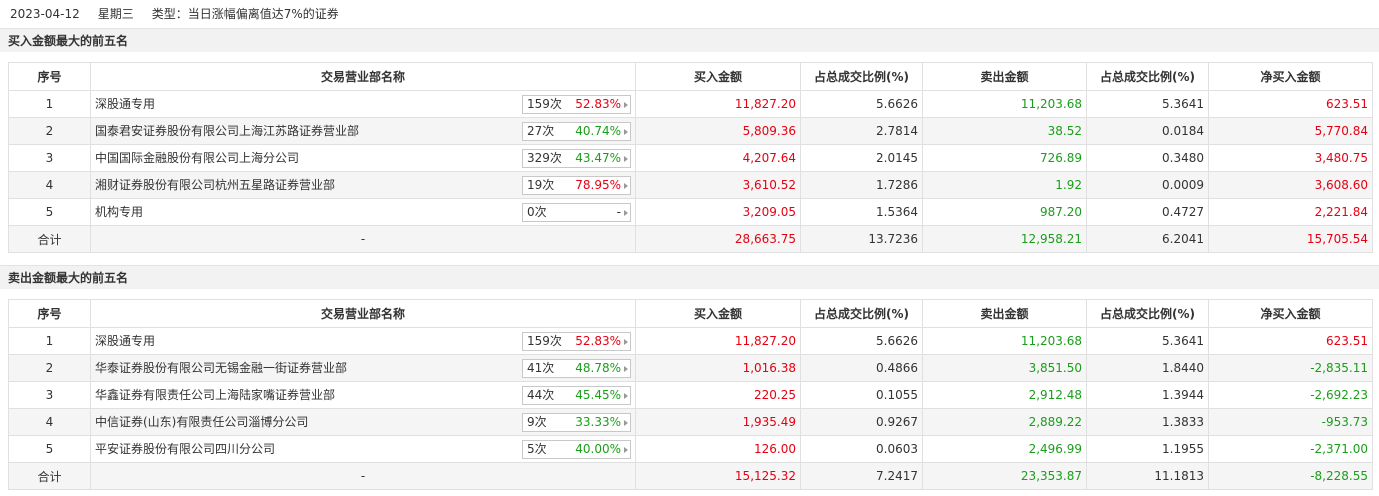 The height and width of the screenshot is (496, 1379). I want to click on section-title: 卖出金额最大的前五名, so click(689, 277).